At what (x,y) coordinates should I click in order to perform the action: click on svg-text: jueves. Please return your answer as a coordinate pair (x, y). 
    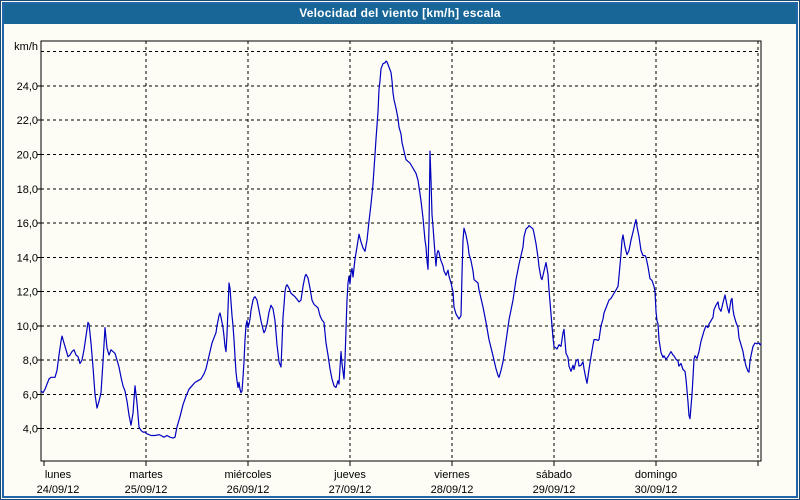
    Looking at the image, I should click on (349, 475).